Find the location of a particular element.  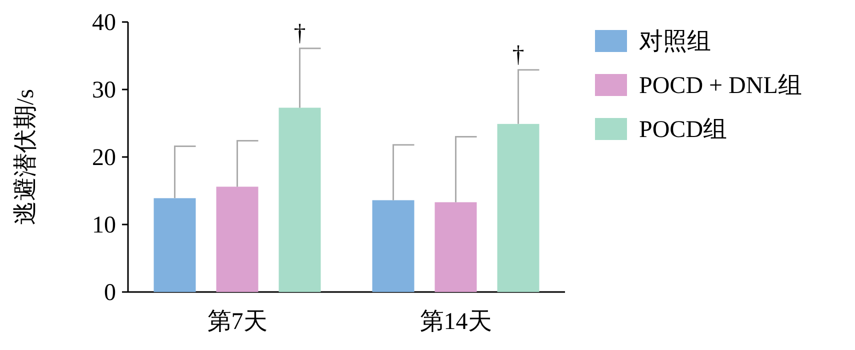

ytick: 0 is located at coordinates (110, 293).